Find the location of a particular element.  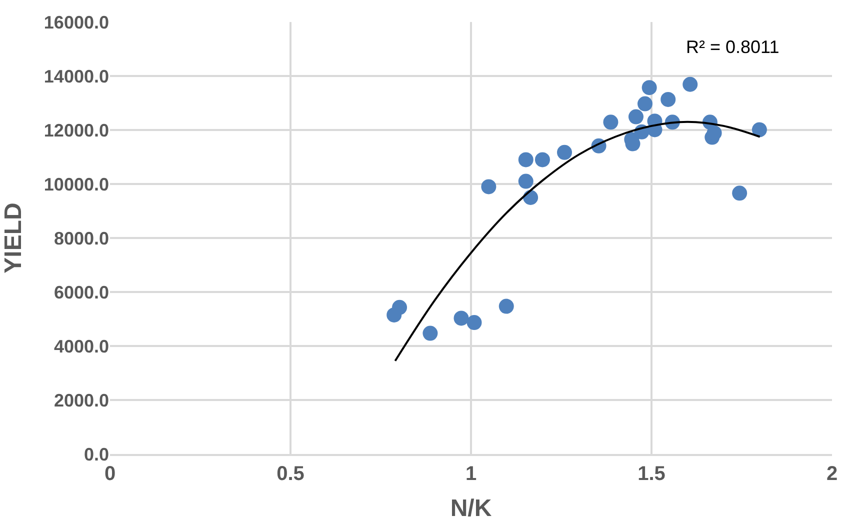

x-tick-label: 0.5 is located at coordinates (290, 474).